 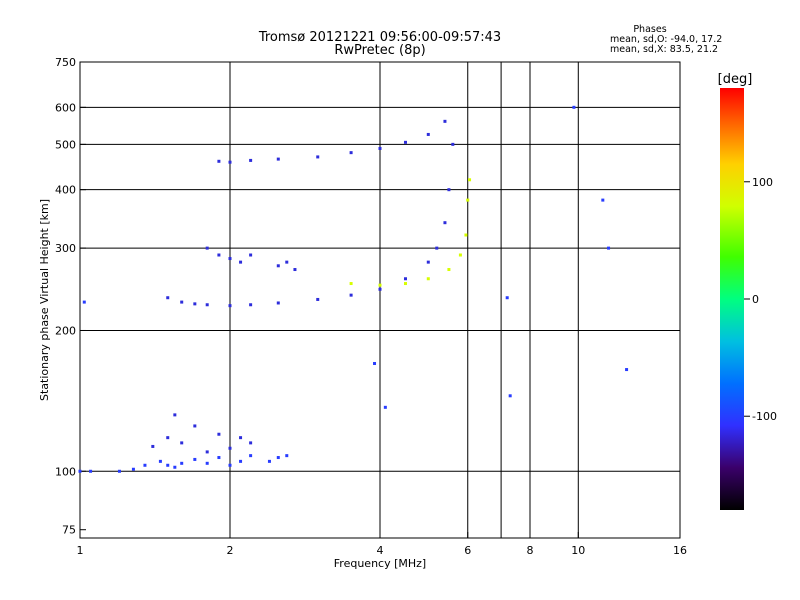 What do you see at coordinates (530, 550) in the screenshot?
I see `x-tick-label: 8` at bounding box center [530, 550].